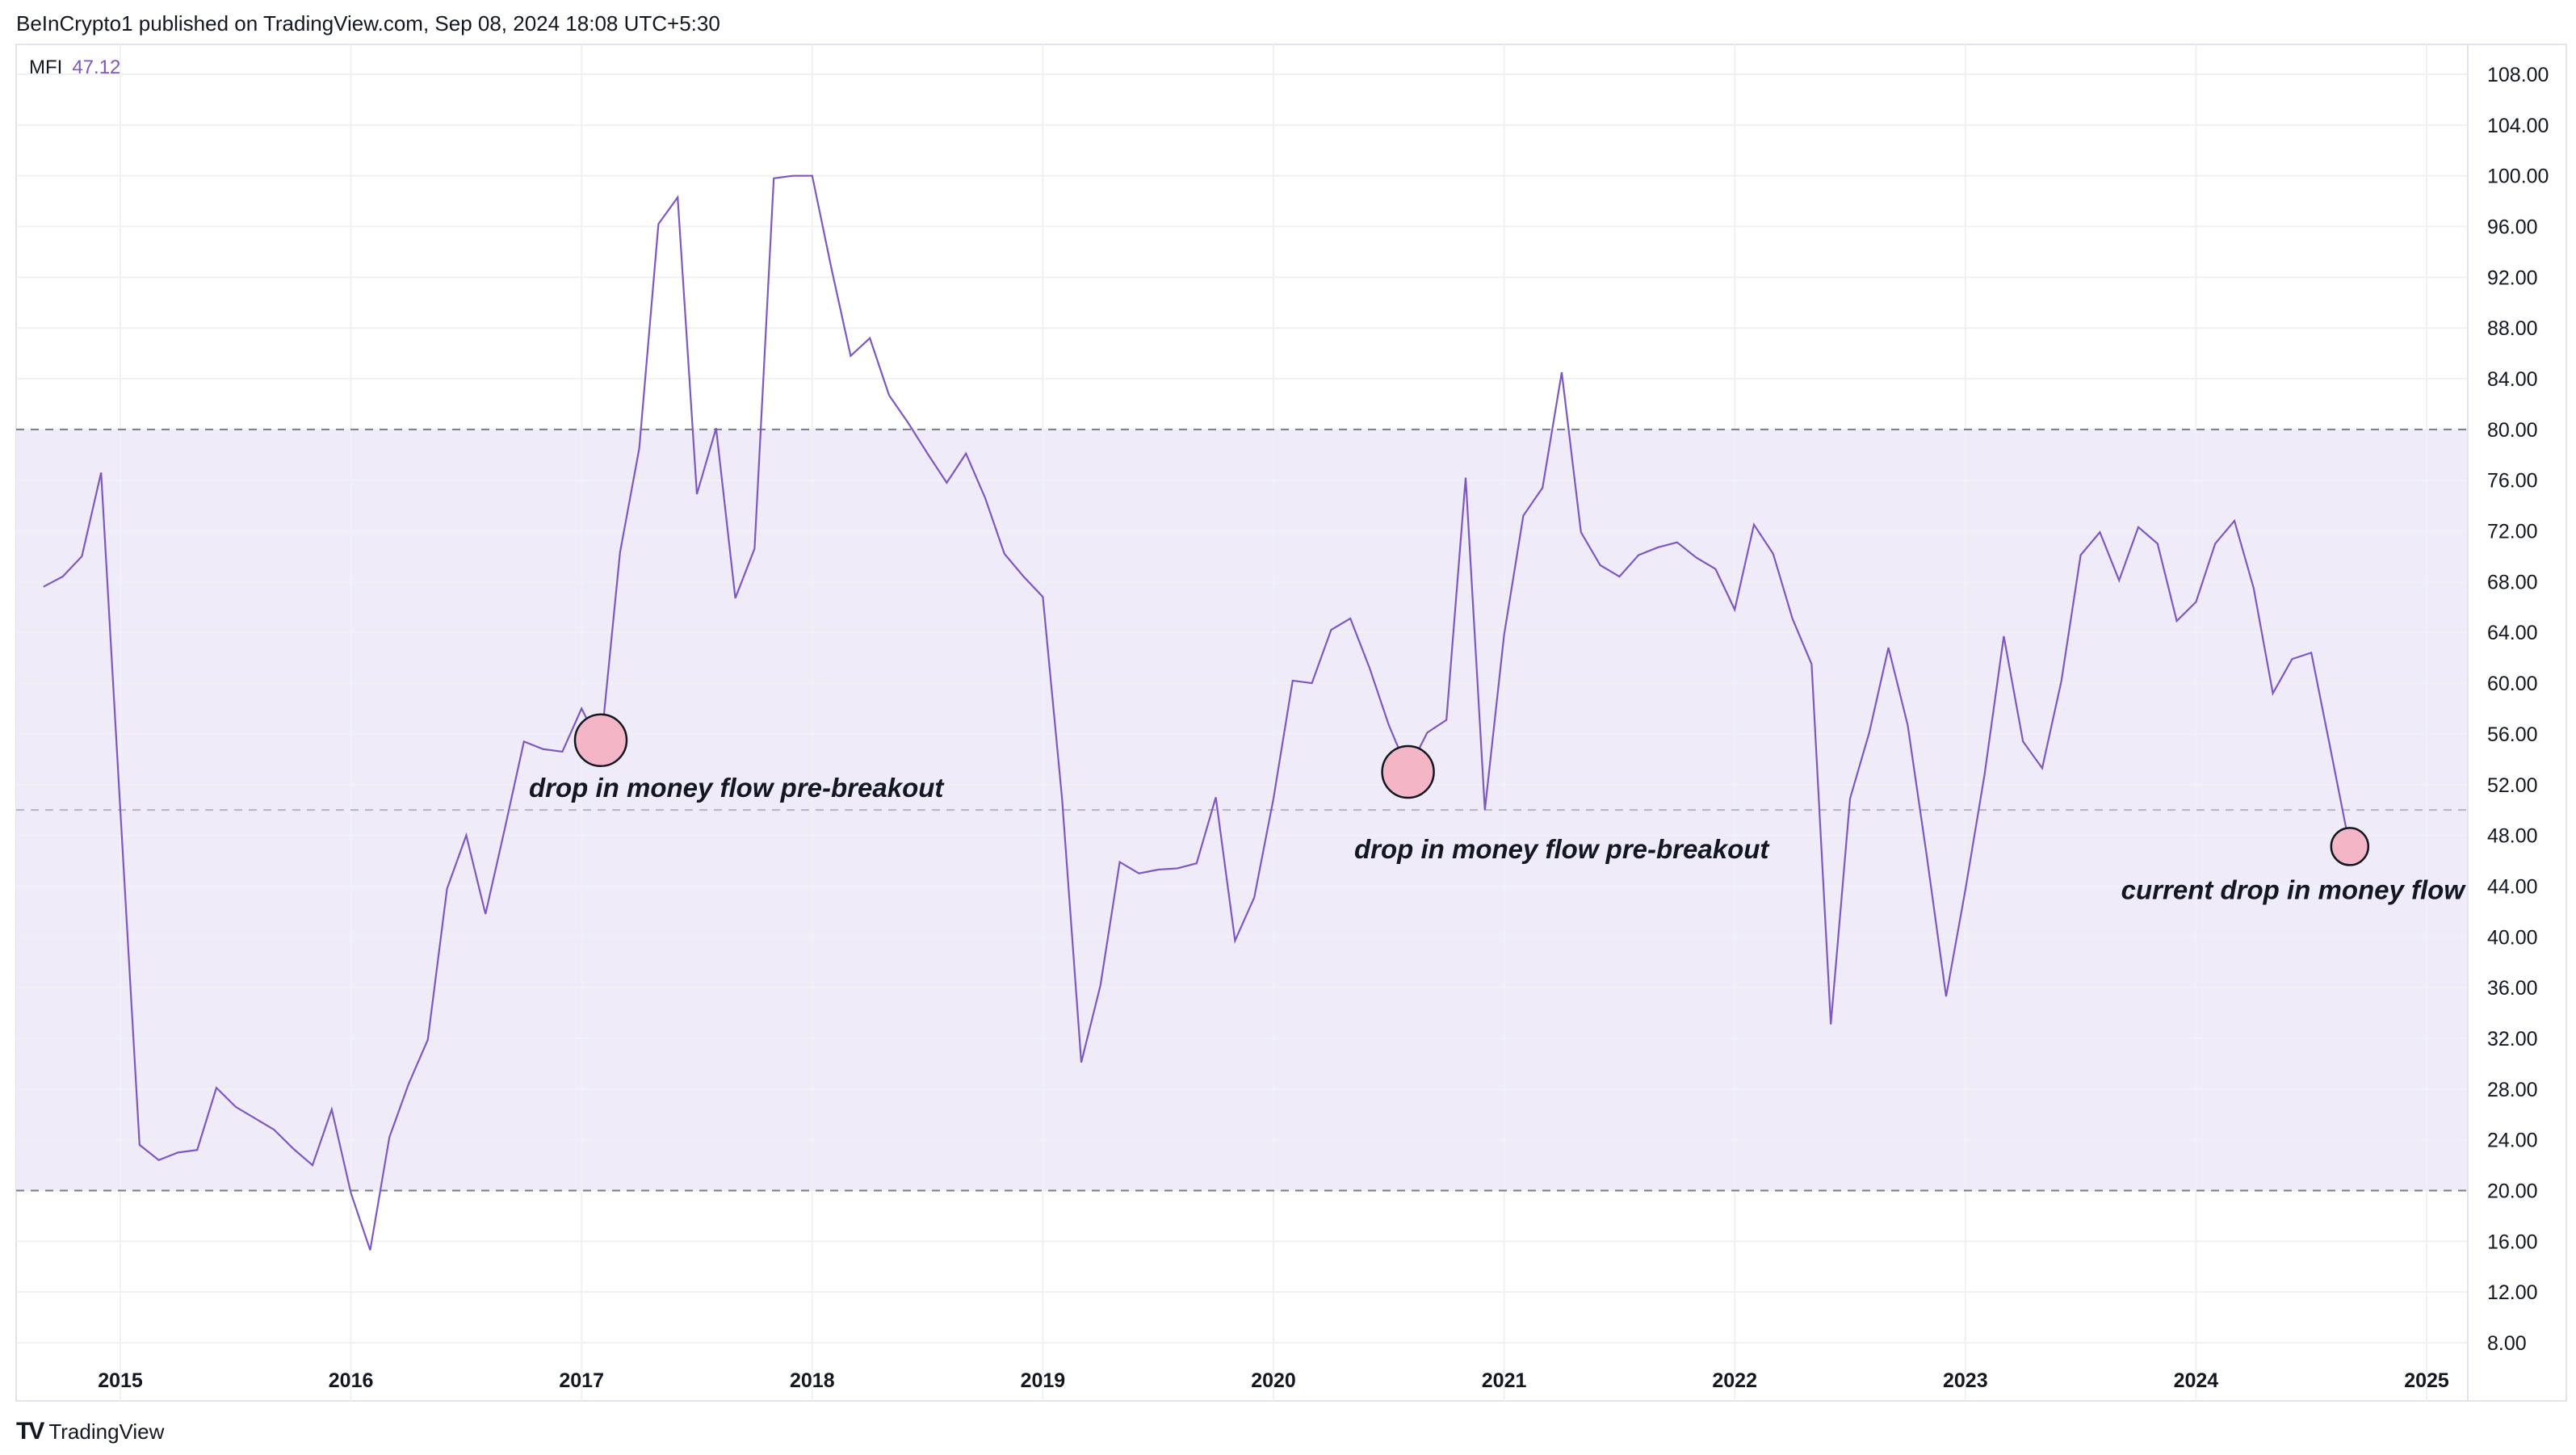 This screenshot has width=2576, height=1455. I want to click on y-tick-label: 60.00, so click(2512, 684).